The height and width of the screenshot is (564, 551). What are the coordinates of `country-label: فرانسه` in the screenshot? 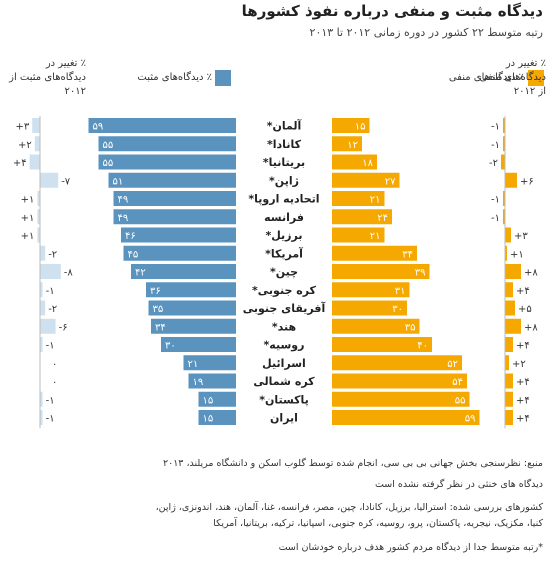 It's located at (284, 217).